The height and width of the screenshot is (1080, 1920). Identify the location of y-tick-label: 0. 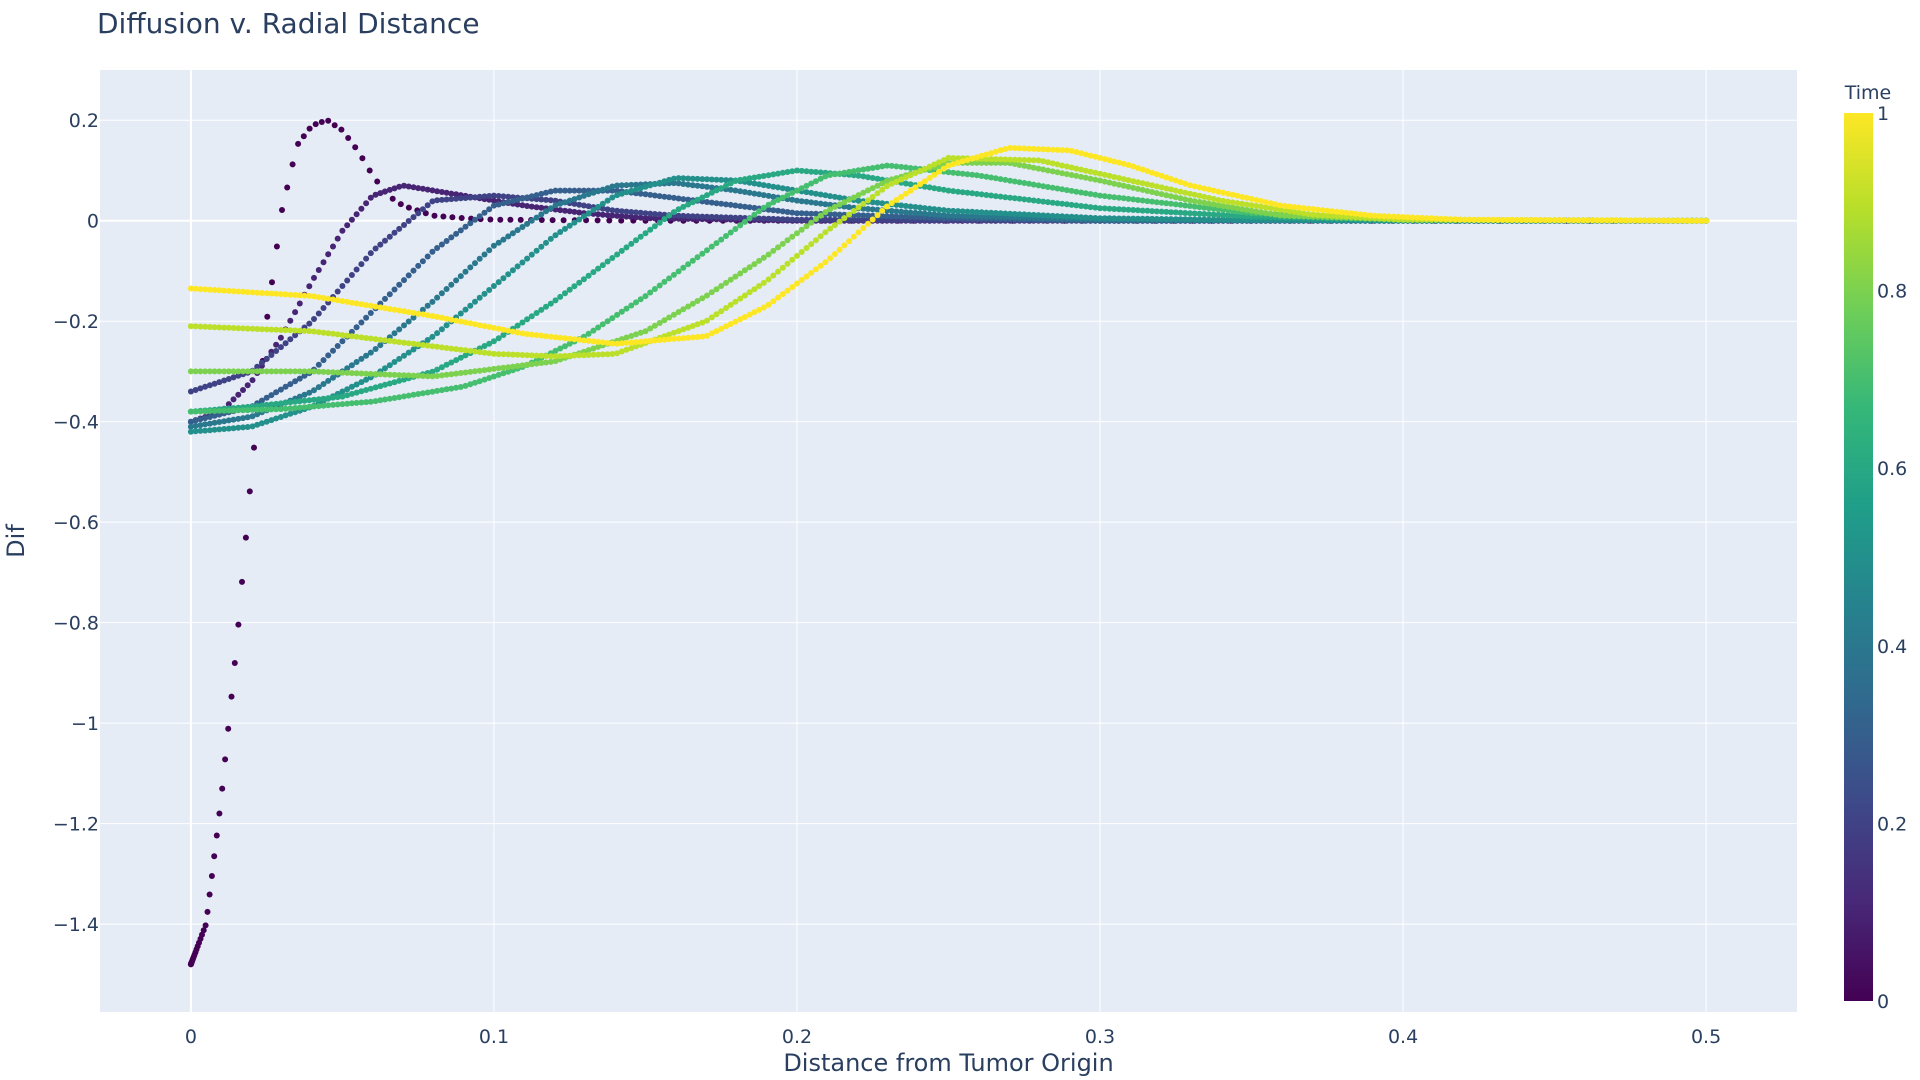
(93, 222).